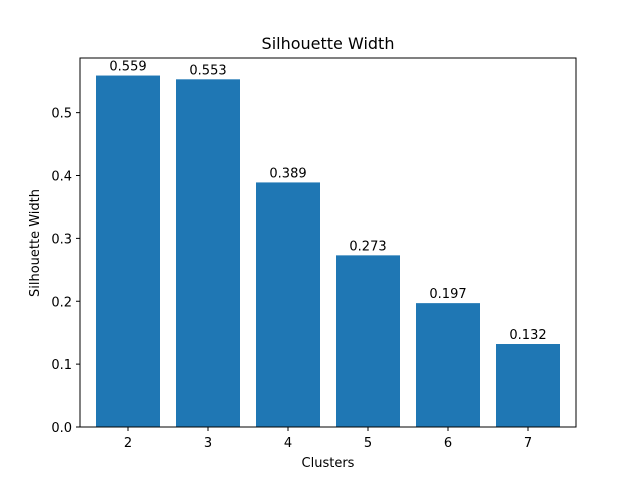 Image resolution: width=640 pixels, height=480 pixels. What do you see at coordinates (127, 67) in the screenshot?
I see `bar-value-label: 0.559` at bounding box center [127, 67].